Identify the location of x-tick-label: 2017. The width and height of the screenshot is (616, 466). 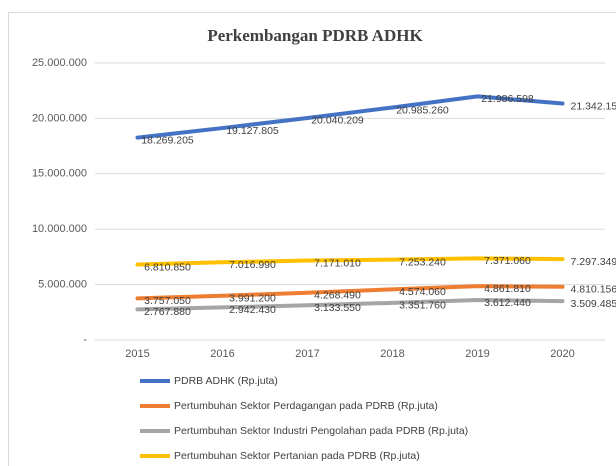
(307, 354).